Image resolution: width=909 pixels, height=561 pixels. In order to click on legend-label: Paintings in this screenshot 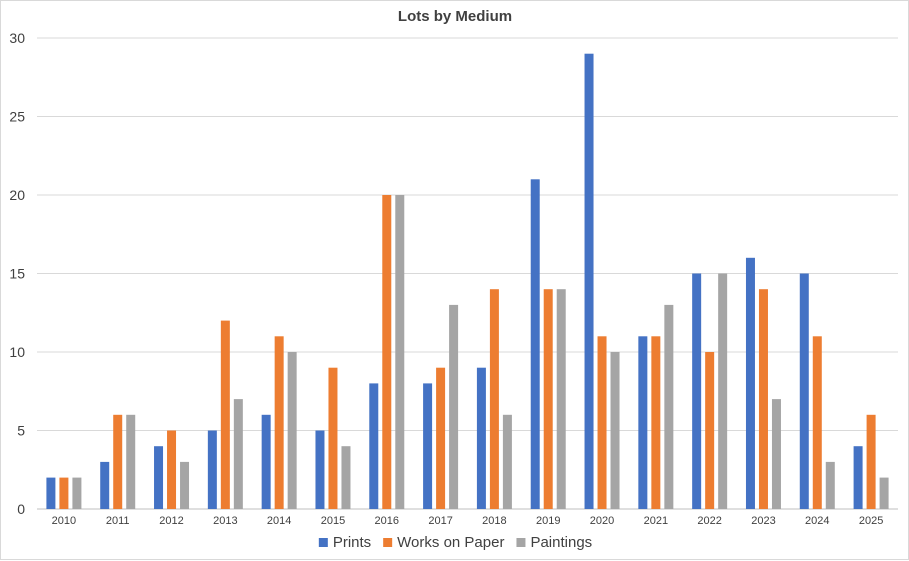, I will do `click(561, 542)`.